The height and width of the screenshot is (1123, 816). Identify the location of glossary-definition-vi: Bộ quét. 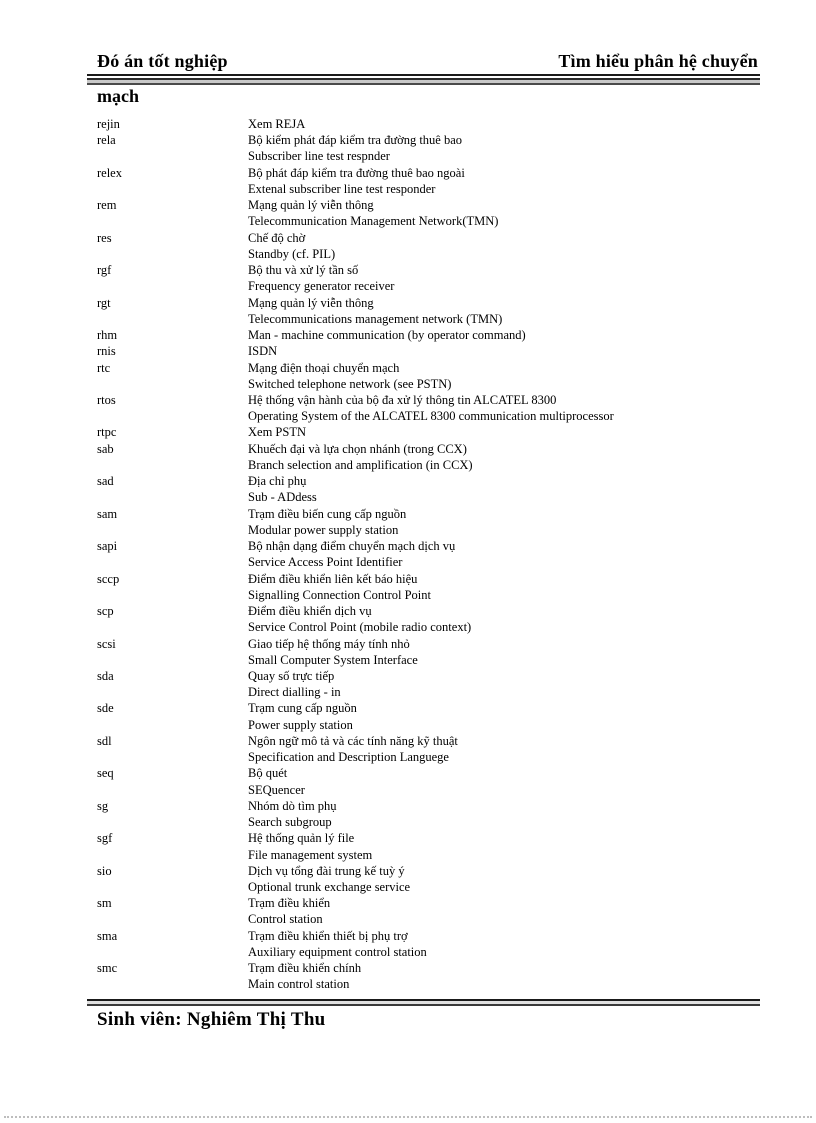
(268, 773).